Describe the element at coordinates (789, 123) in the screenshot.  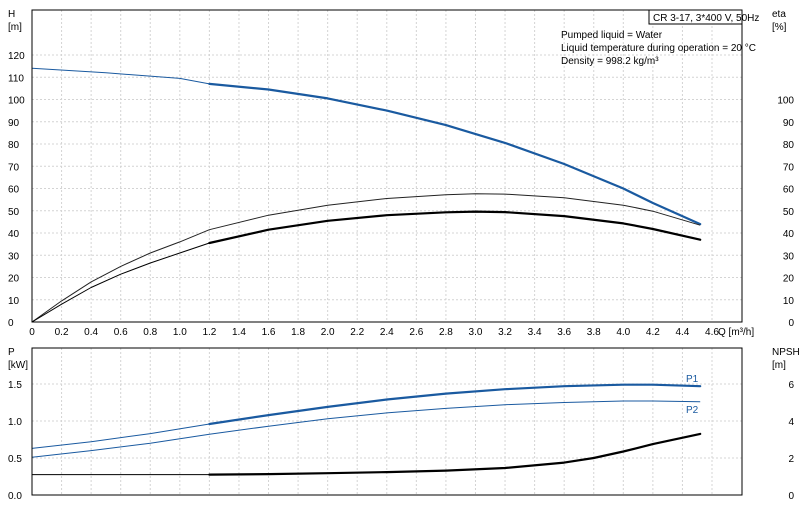
I see `y-right-tick-label-0-9: 90` at that location.